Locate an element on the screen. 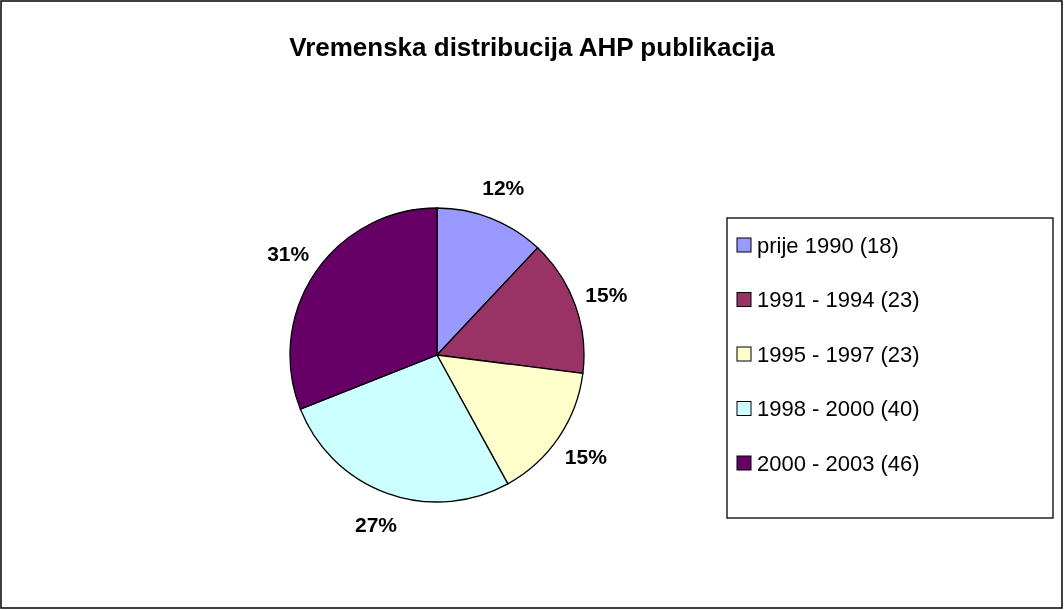  legend-label: 1998 - 2000 (40) is located at coordinates (838, 408).